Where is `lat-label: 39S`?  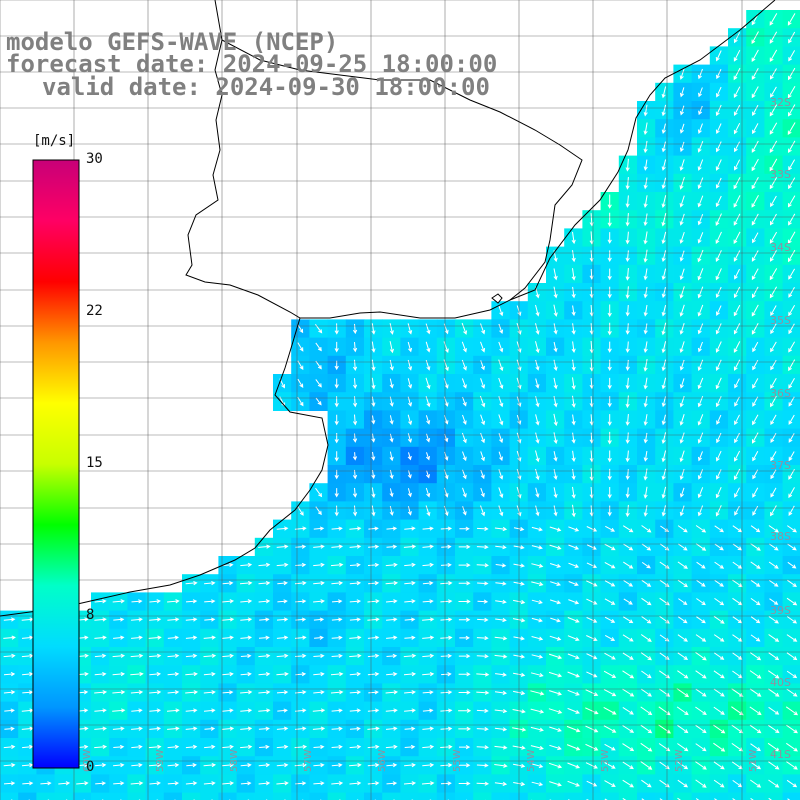 lat-label: 39S is located at coordinates (780, 610).